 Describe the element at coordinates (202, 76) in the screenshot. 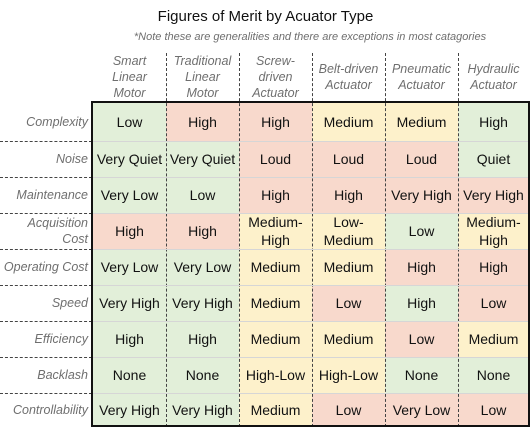

I see `column-header: Traditional Linear Motor` at that location.